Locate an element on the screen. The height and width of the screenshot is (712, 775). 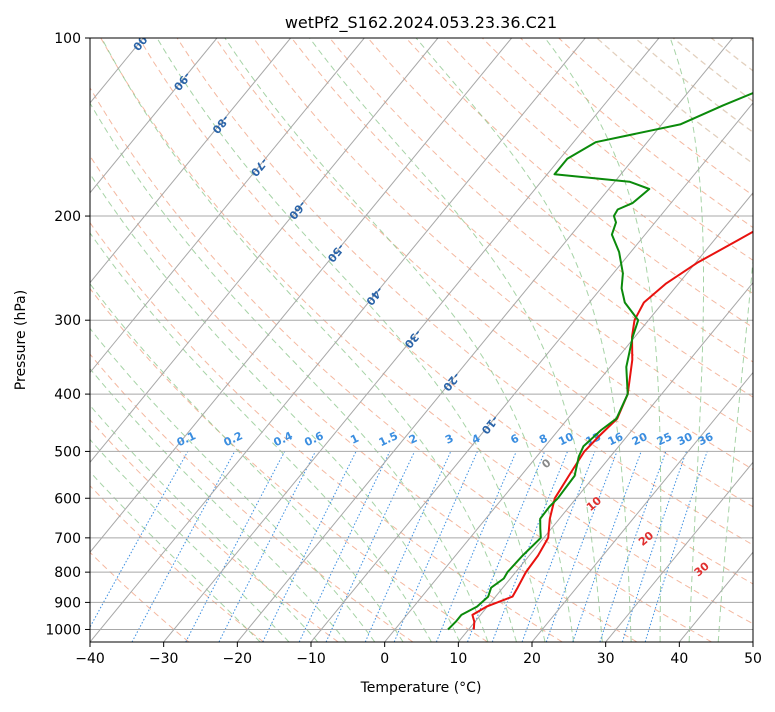
x-axis-label: Temperature (°C) is located at coordinates (421, 688).